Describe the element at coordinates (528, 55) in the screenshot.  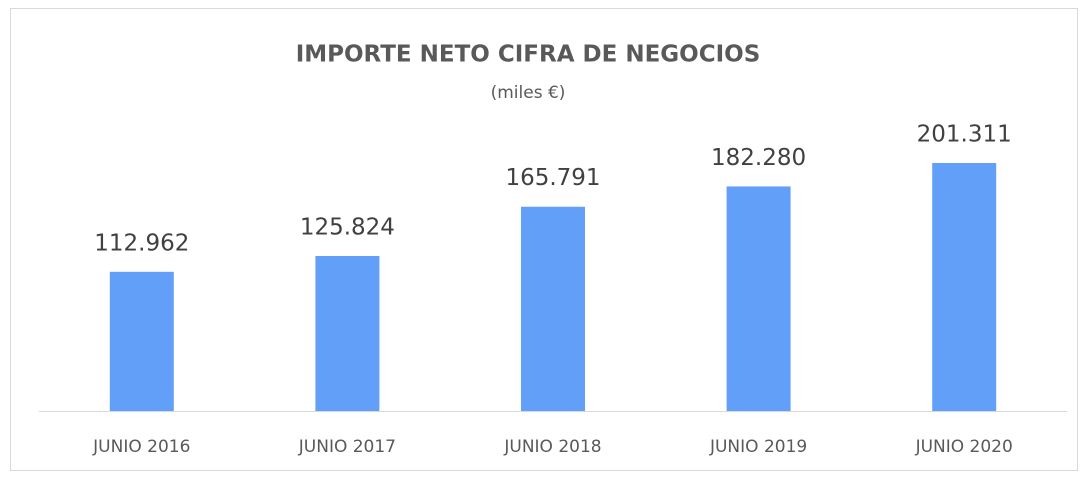
I see `chart-title: IMPORTE NETO CIFRA DE NEGOCIOS` at that location.